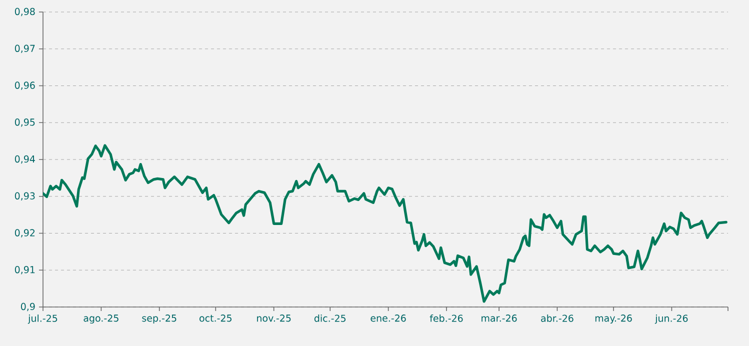 The width and height of the screenshot is (749, 346). What do you see at coordinates (24, 12) in the screenshot?
I see `y-tick-label: 0,98` at bounding box center [24, 12].